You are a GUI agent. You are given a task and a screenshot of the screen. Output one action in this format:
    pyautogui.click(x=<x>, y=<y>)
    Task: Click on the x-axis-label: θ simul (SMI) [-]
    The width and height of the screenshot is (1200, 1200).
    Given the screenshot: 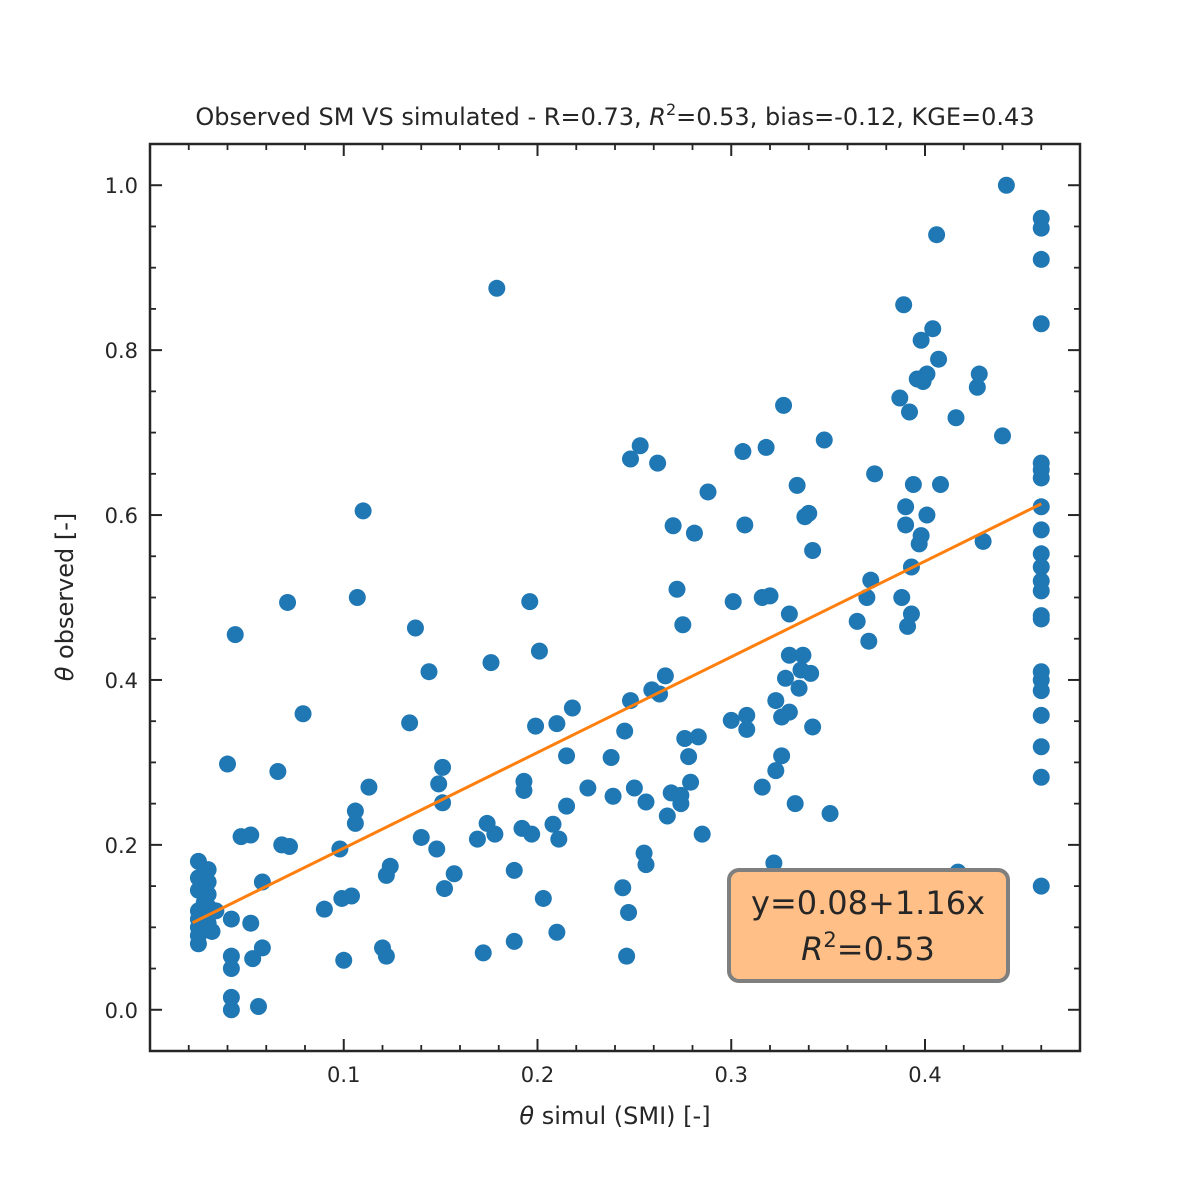 What is the action you would take?
    pyautogui.click(x=614, y=1116)
    